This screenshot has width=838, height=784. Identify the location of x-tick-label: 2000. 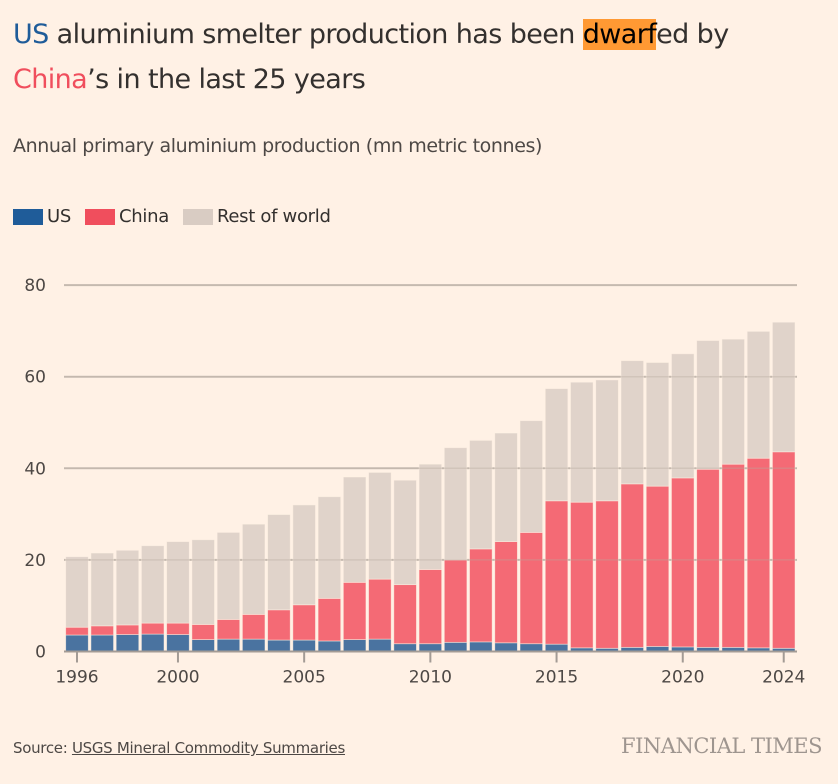
(177, 678).